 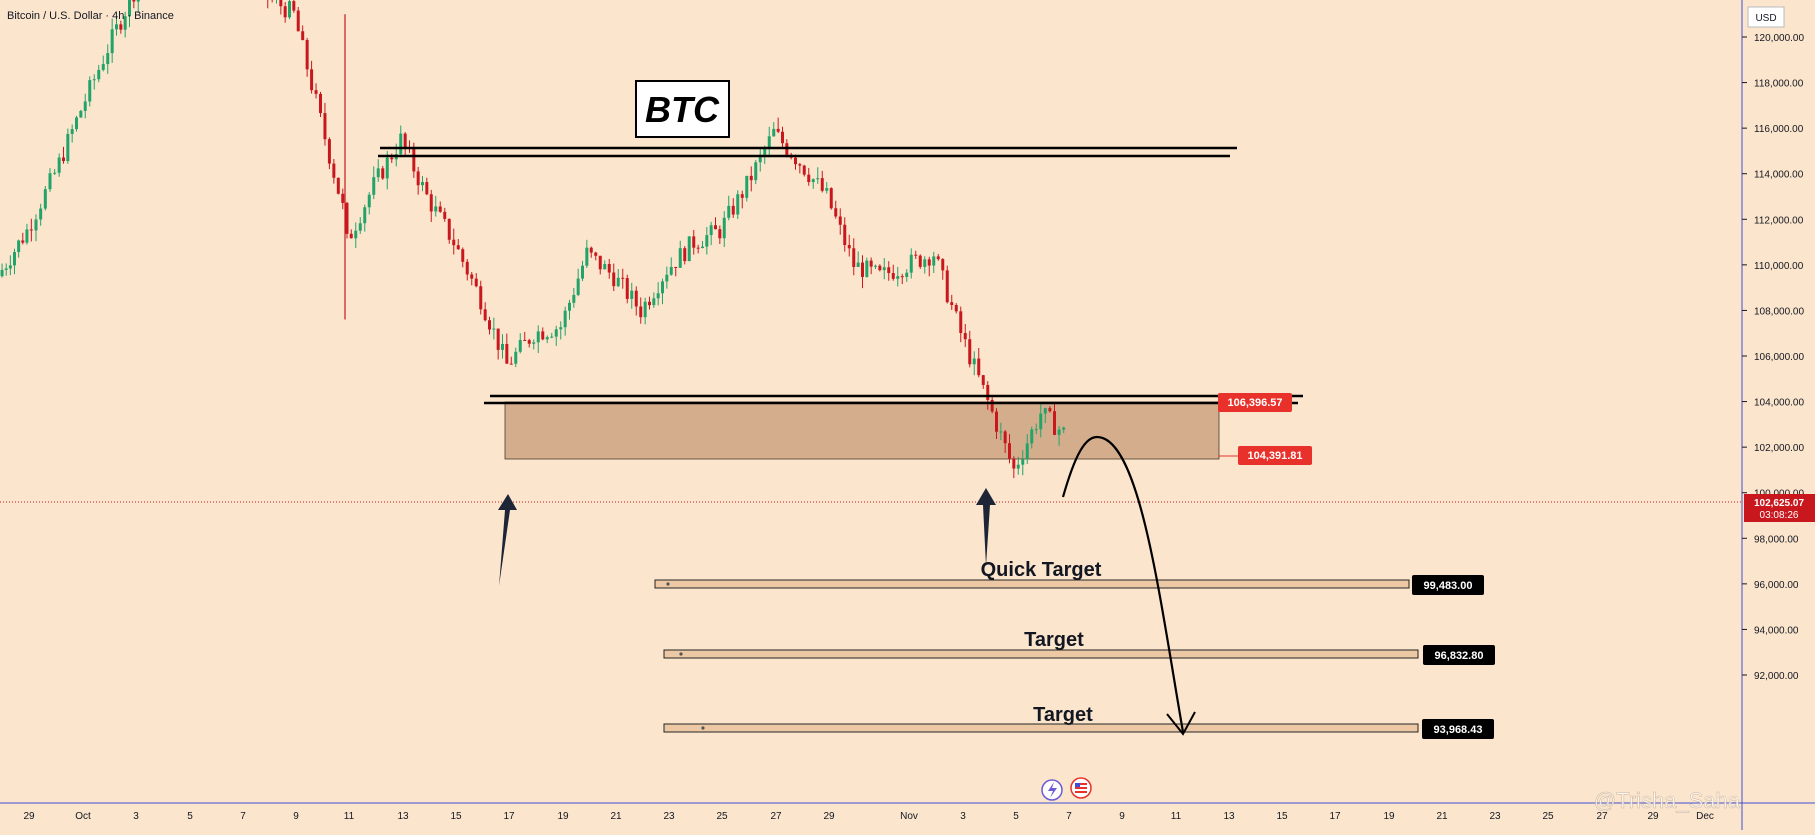 What do you see at coordinates (963, 816) in the screenshot?
I see `time-tick-label: 3` at bounding box center [963, 816].